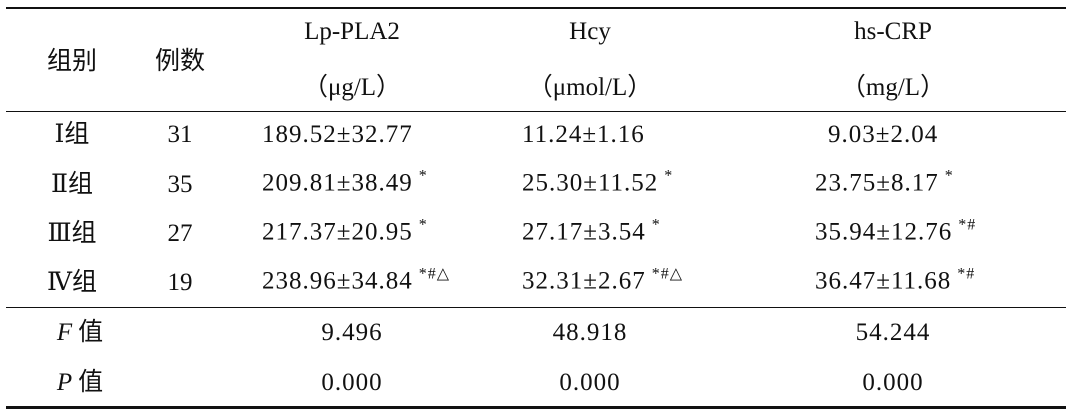 The image size is (1072, 416). Describe the element at coordinates (584, 281) in the screenshot. I see `value: 32.31±2.67` at that location.